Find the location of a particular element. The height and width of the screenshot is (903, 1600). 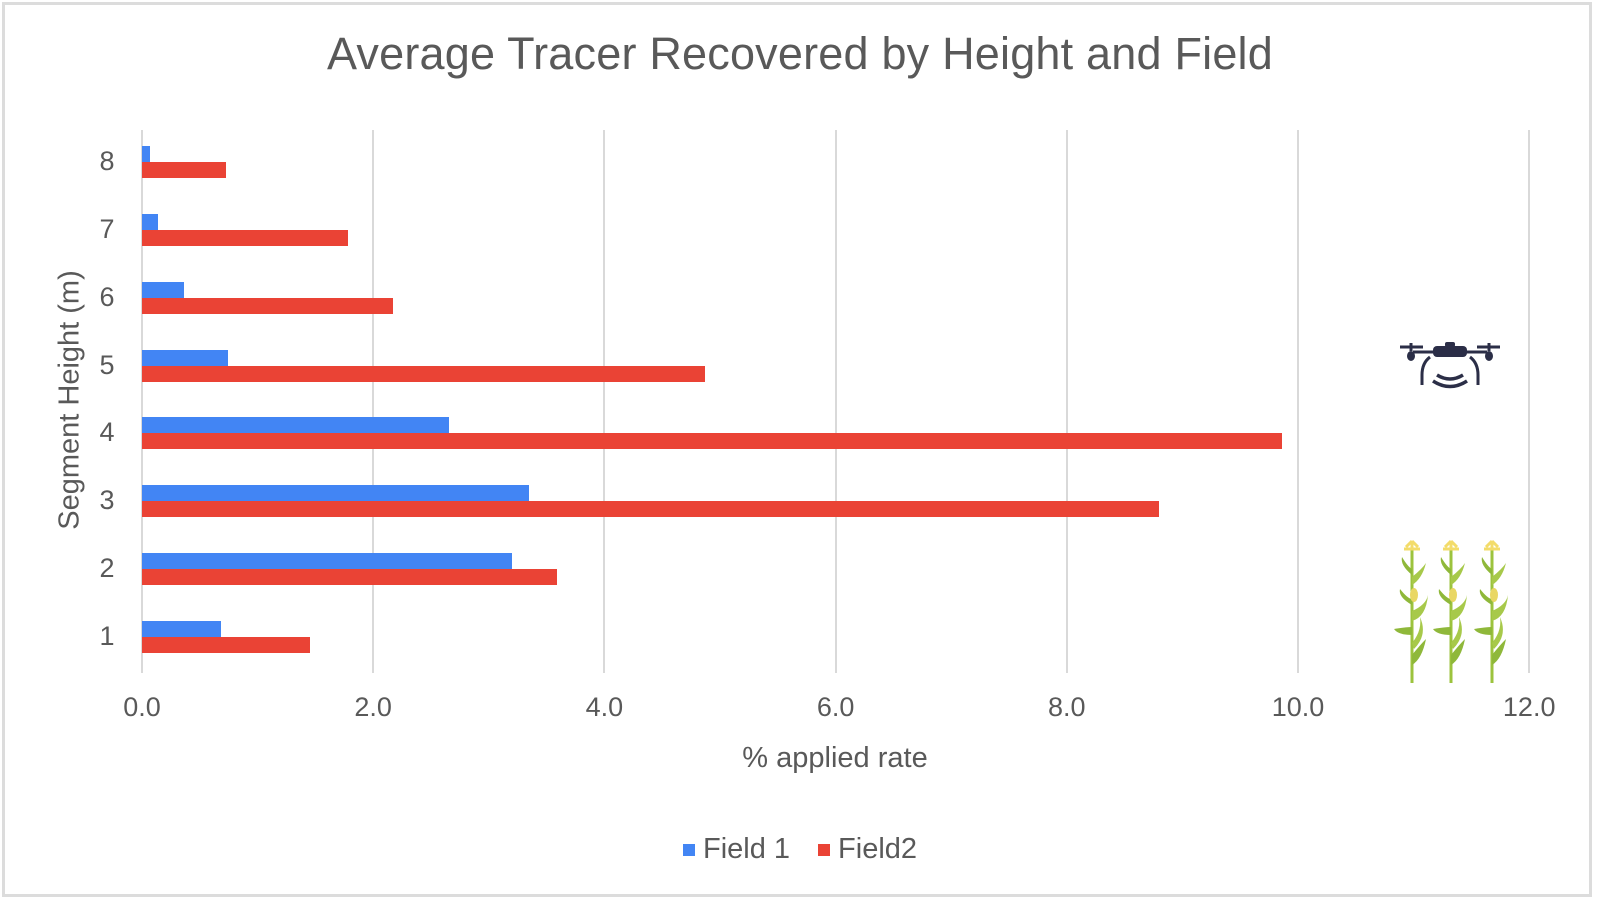

drone-icon is located at coordinates (1450, 365).